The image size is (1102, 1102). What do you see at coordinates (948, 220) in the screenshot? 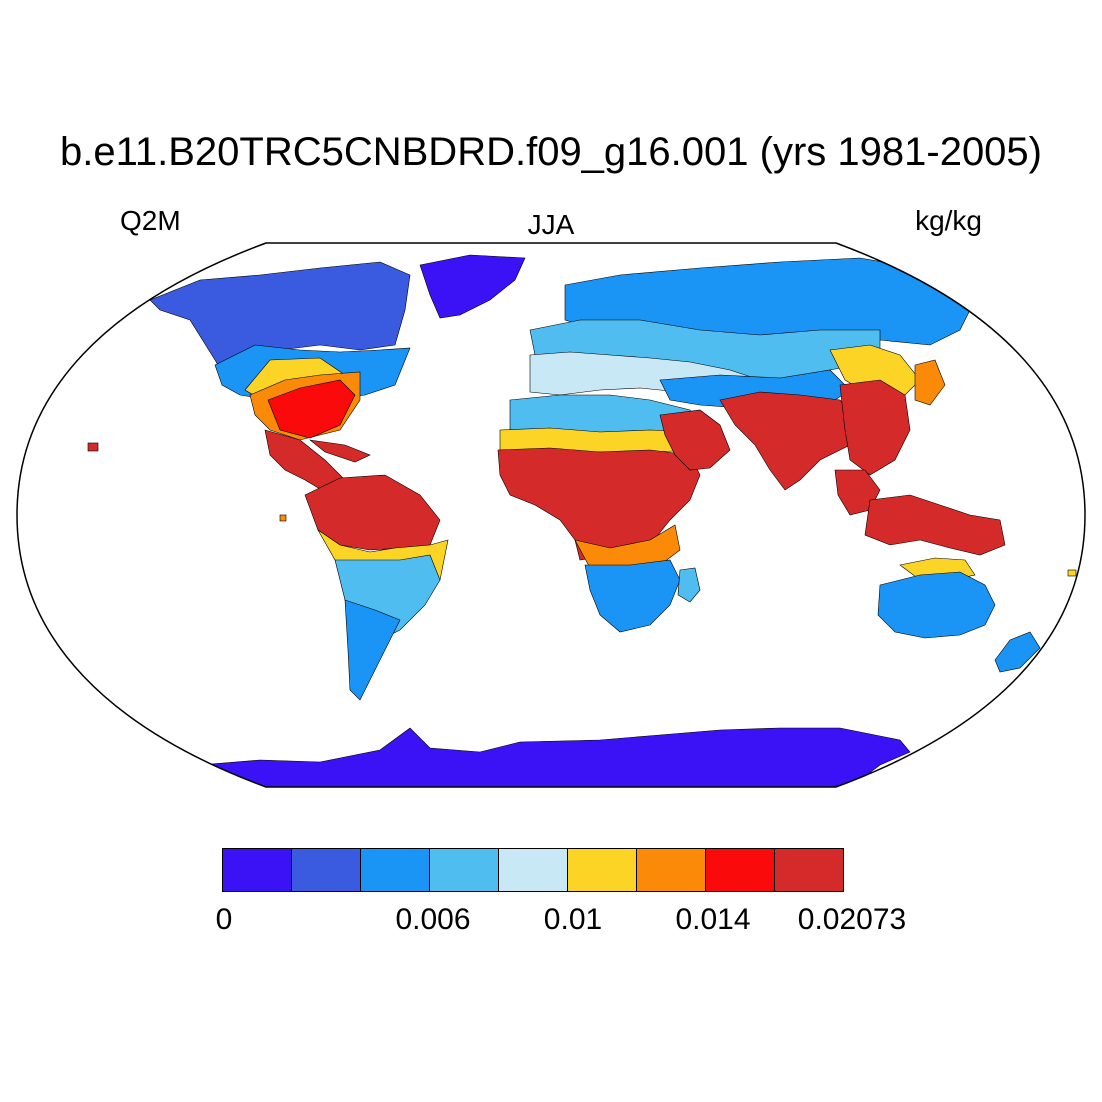
I see `units-label: kg/kg` at bounding box center [948, 220].